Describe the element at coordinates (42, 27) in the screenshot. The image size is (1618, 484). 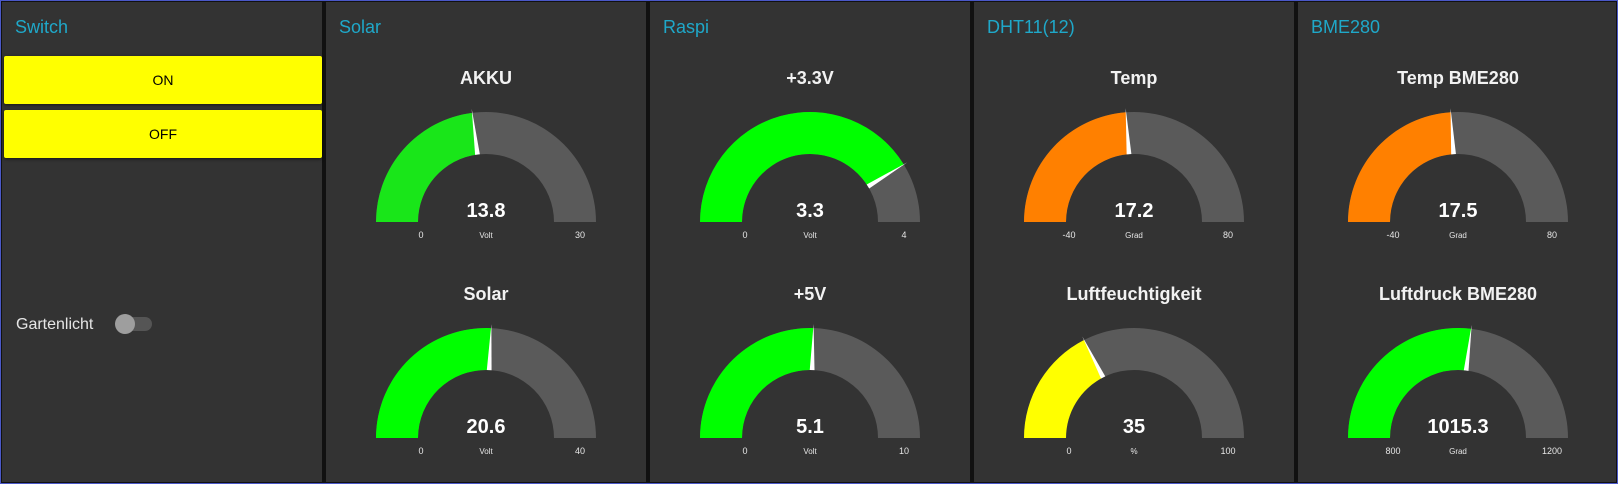
I see `group-title: Switch` at that location.